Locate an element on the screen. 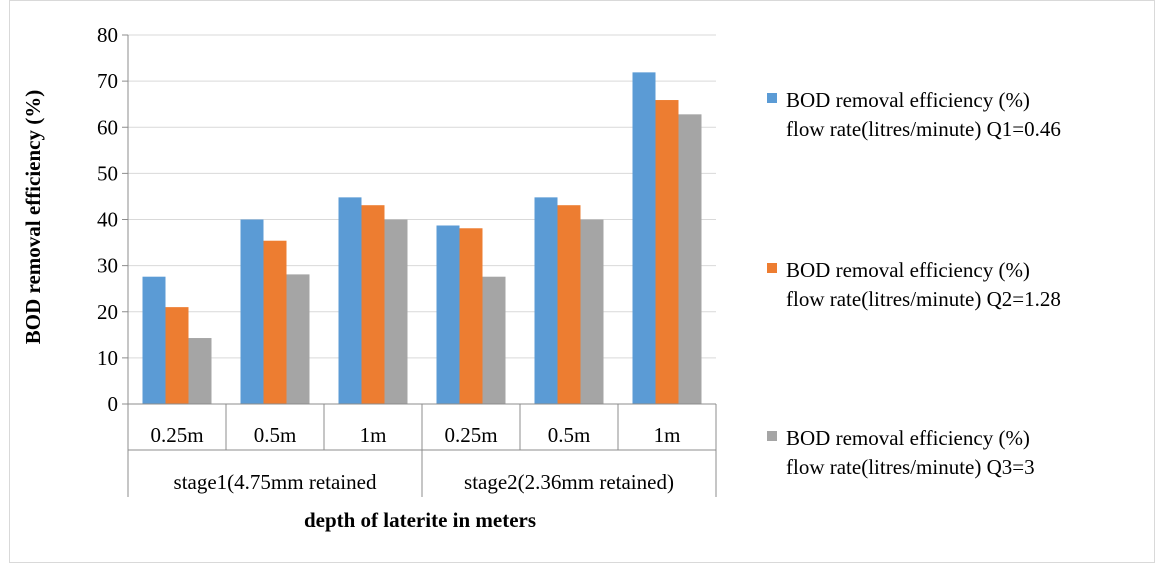 This screenshot has height=563, width=1156. y-tick-label: 60 is located at coordinates (107, 127).